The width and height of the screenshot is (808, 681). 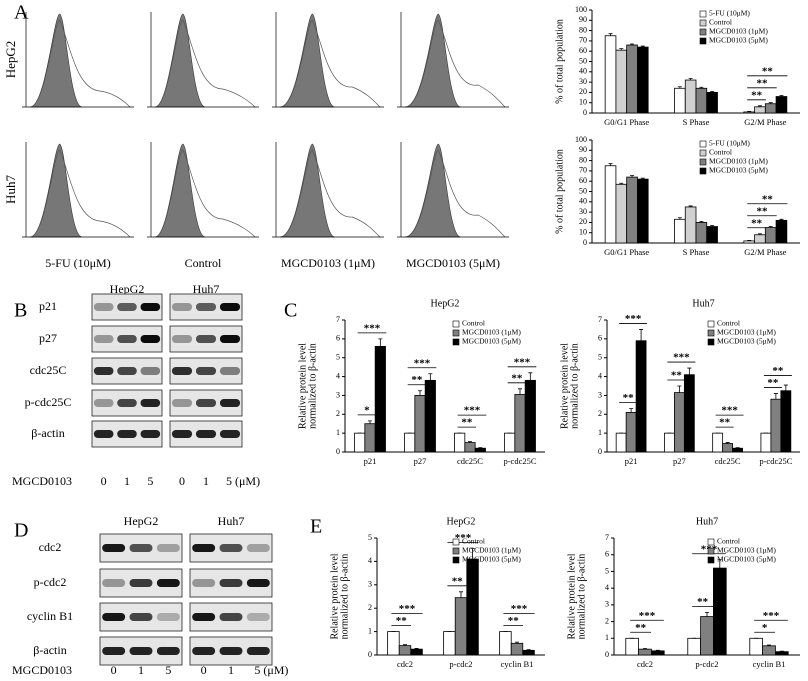 What do you see at coordinates (141, 521) in the screenshot?
I see `blot-header: HepG2` at bounding box center [141, 521].